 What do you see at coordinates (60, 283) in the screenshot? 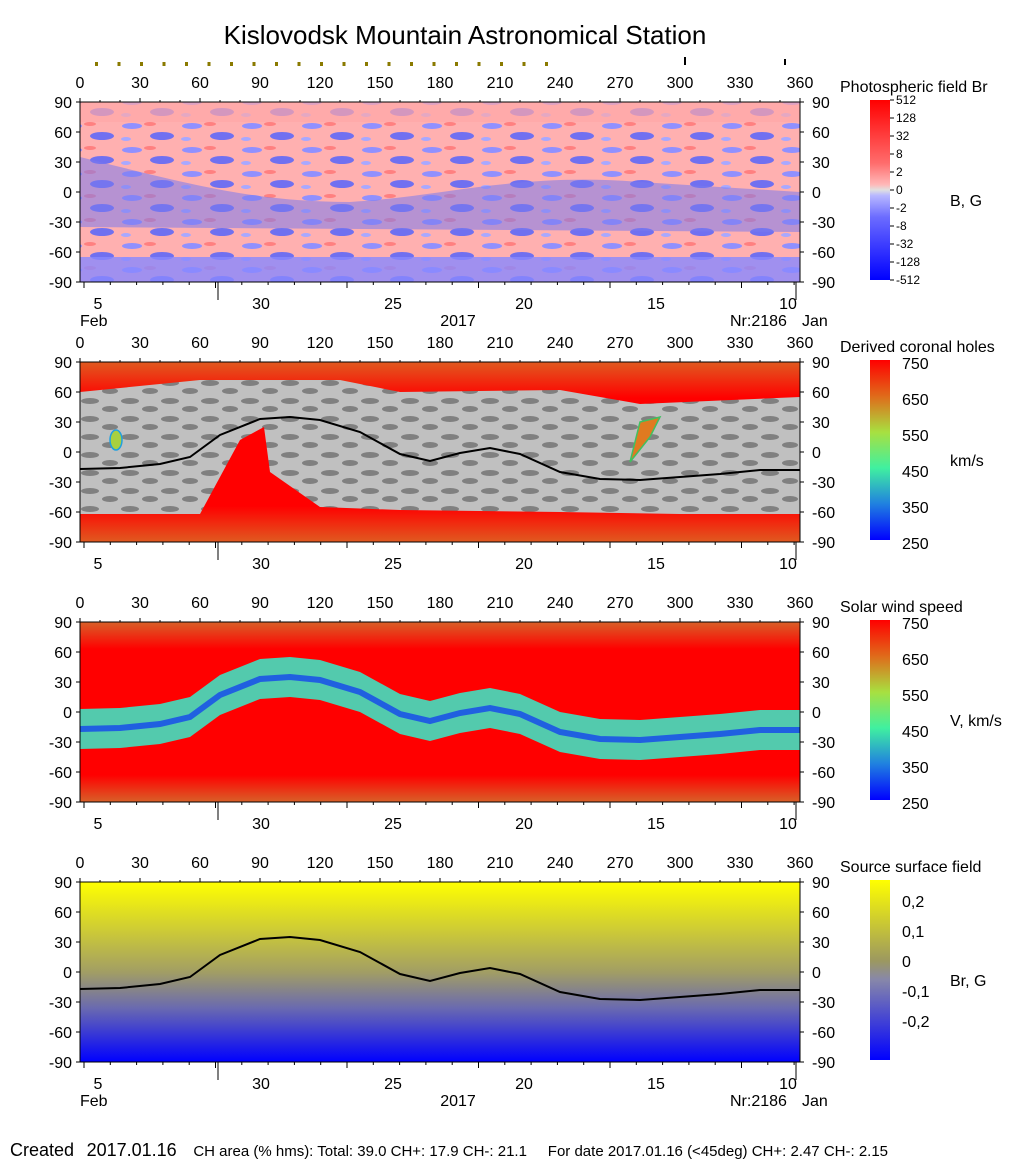
I see `lat-tick-label-left: -90` at bounding box center [60, 283].